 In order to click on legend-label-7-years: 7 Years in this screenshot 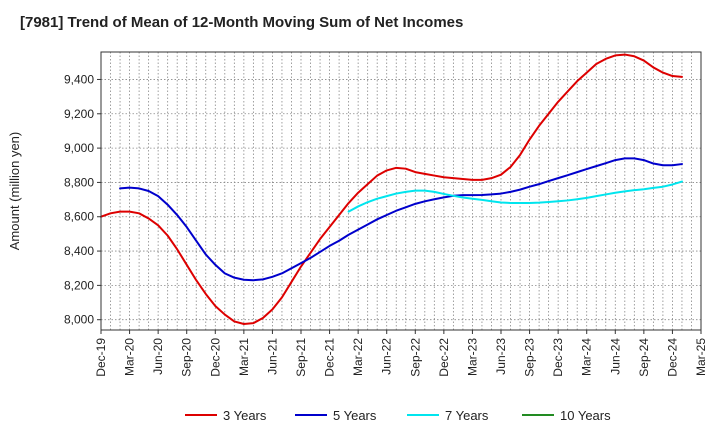, I will do `click(467, 415)`.